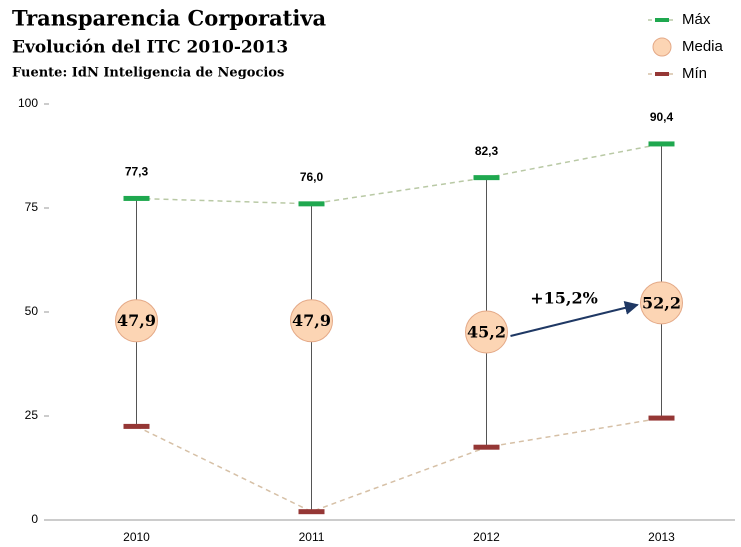  I want to click on y-tick-label: 50, so click(32, 311).